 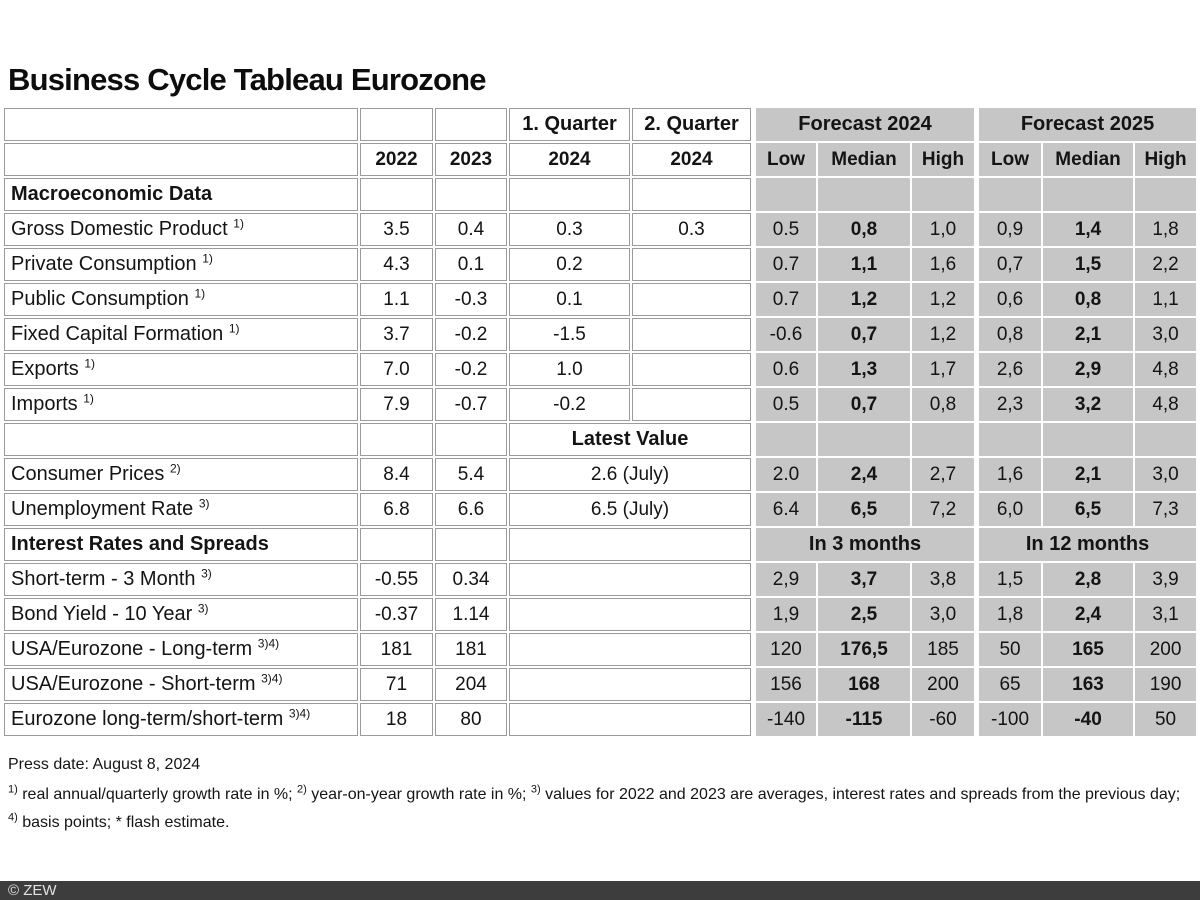 I want to click on copyright-bar: © ZEW, so click(x=600, y=890).